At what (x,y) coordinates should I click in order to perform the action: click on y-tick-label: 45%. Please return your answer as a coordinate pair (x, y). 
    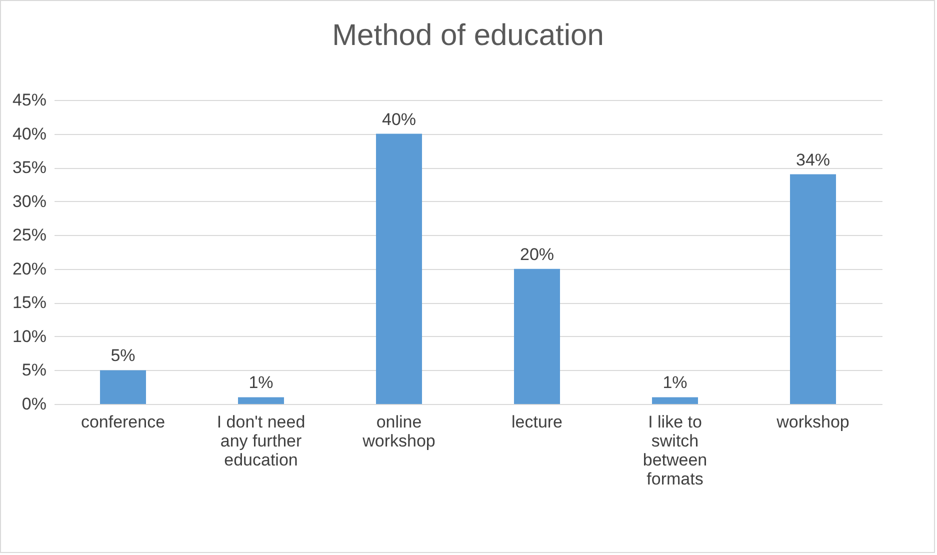
    Looking at the image, I should click on (29, 100).